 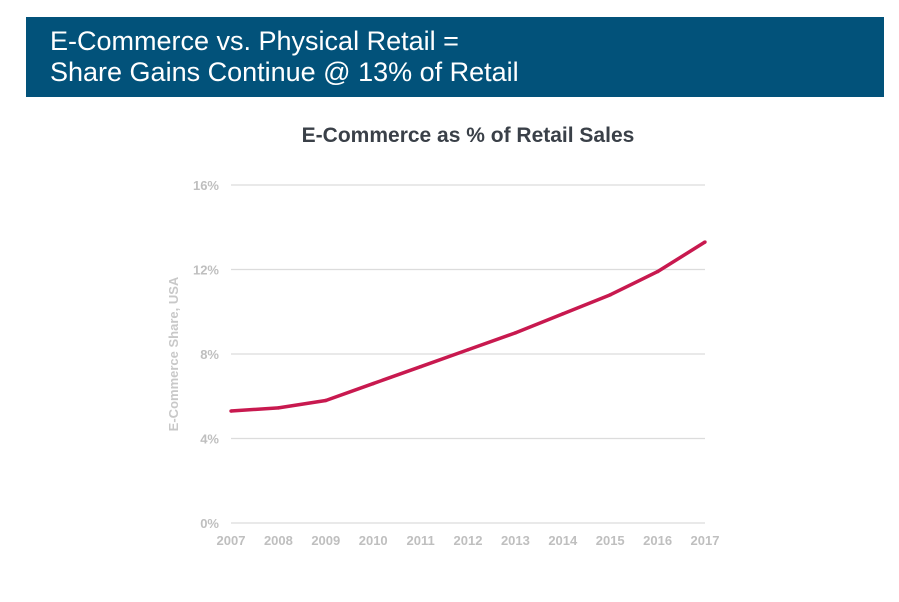 I want to click on x-tick-label: 2015, so click(x=610, y=540).